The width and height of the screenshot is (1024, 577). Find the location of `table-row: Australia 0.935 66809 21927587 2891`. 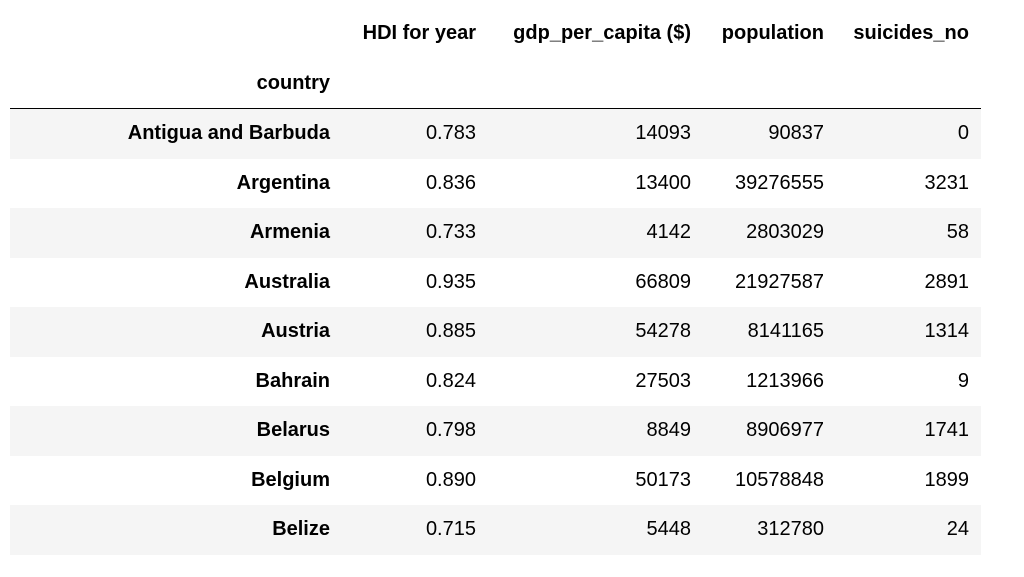

table-row: Australia 0.935 66809 21927587 2891 is located at coordinates (495, 282).